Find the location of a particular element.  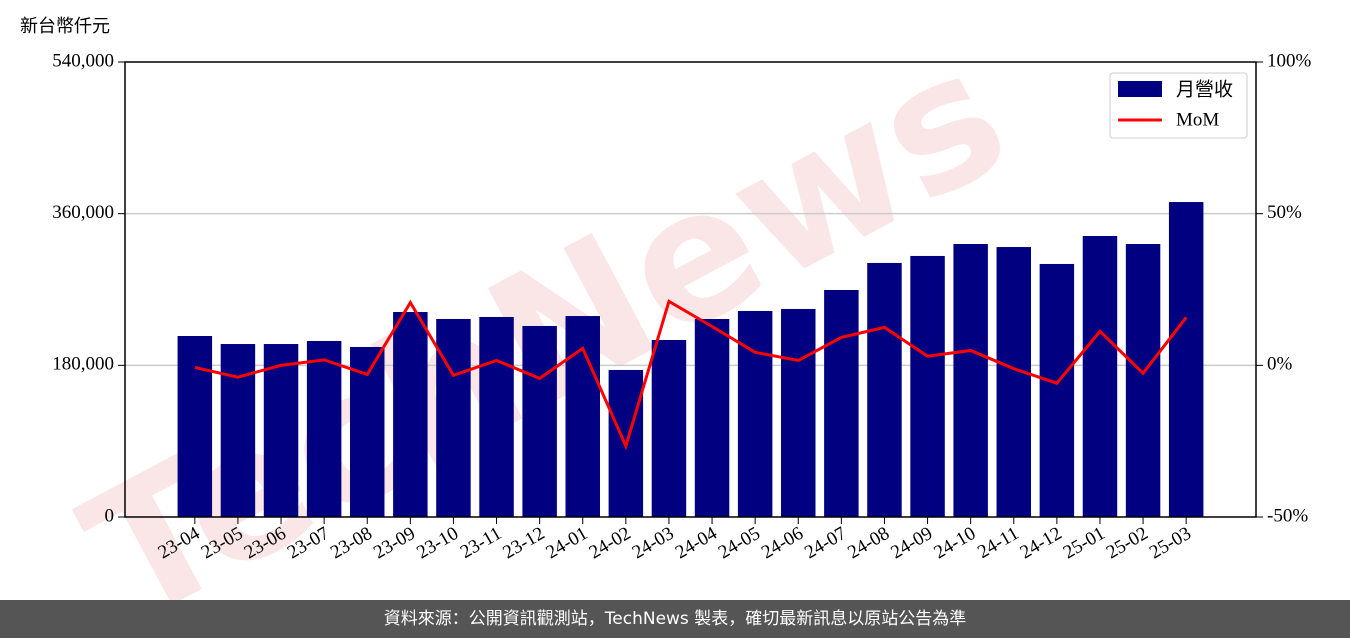

x-tick-label: 24-09 is located at coordinates (911, 543).